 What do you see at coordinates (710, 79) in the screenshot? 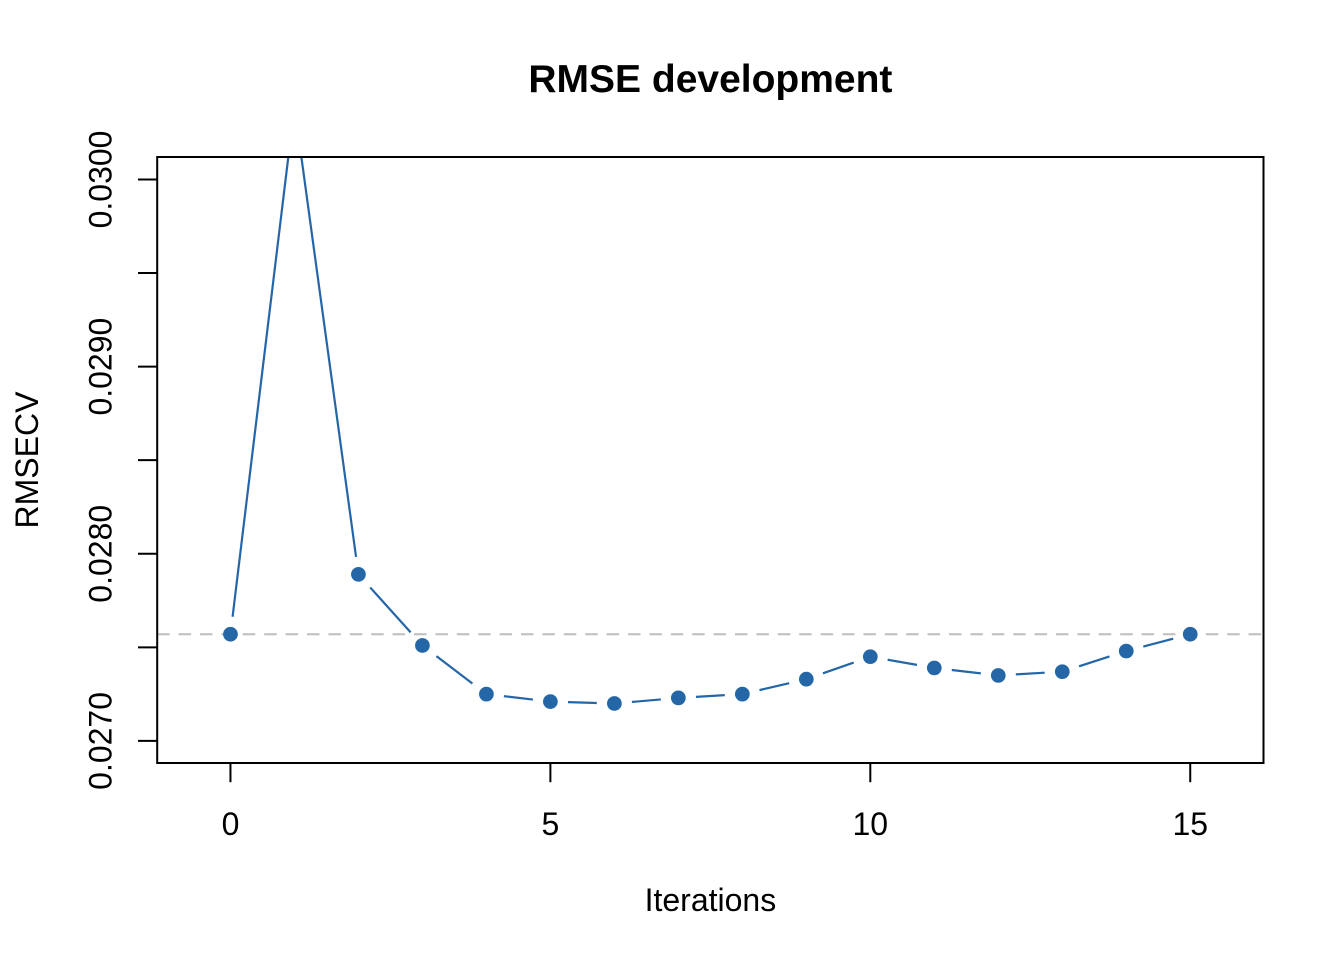
I see `chart-title: RMSE development` at bounding box center [710, 79].